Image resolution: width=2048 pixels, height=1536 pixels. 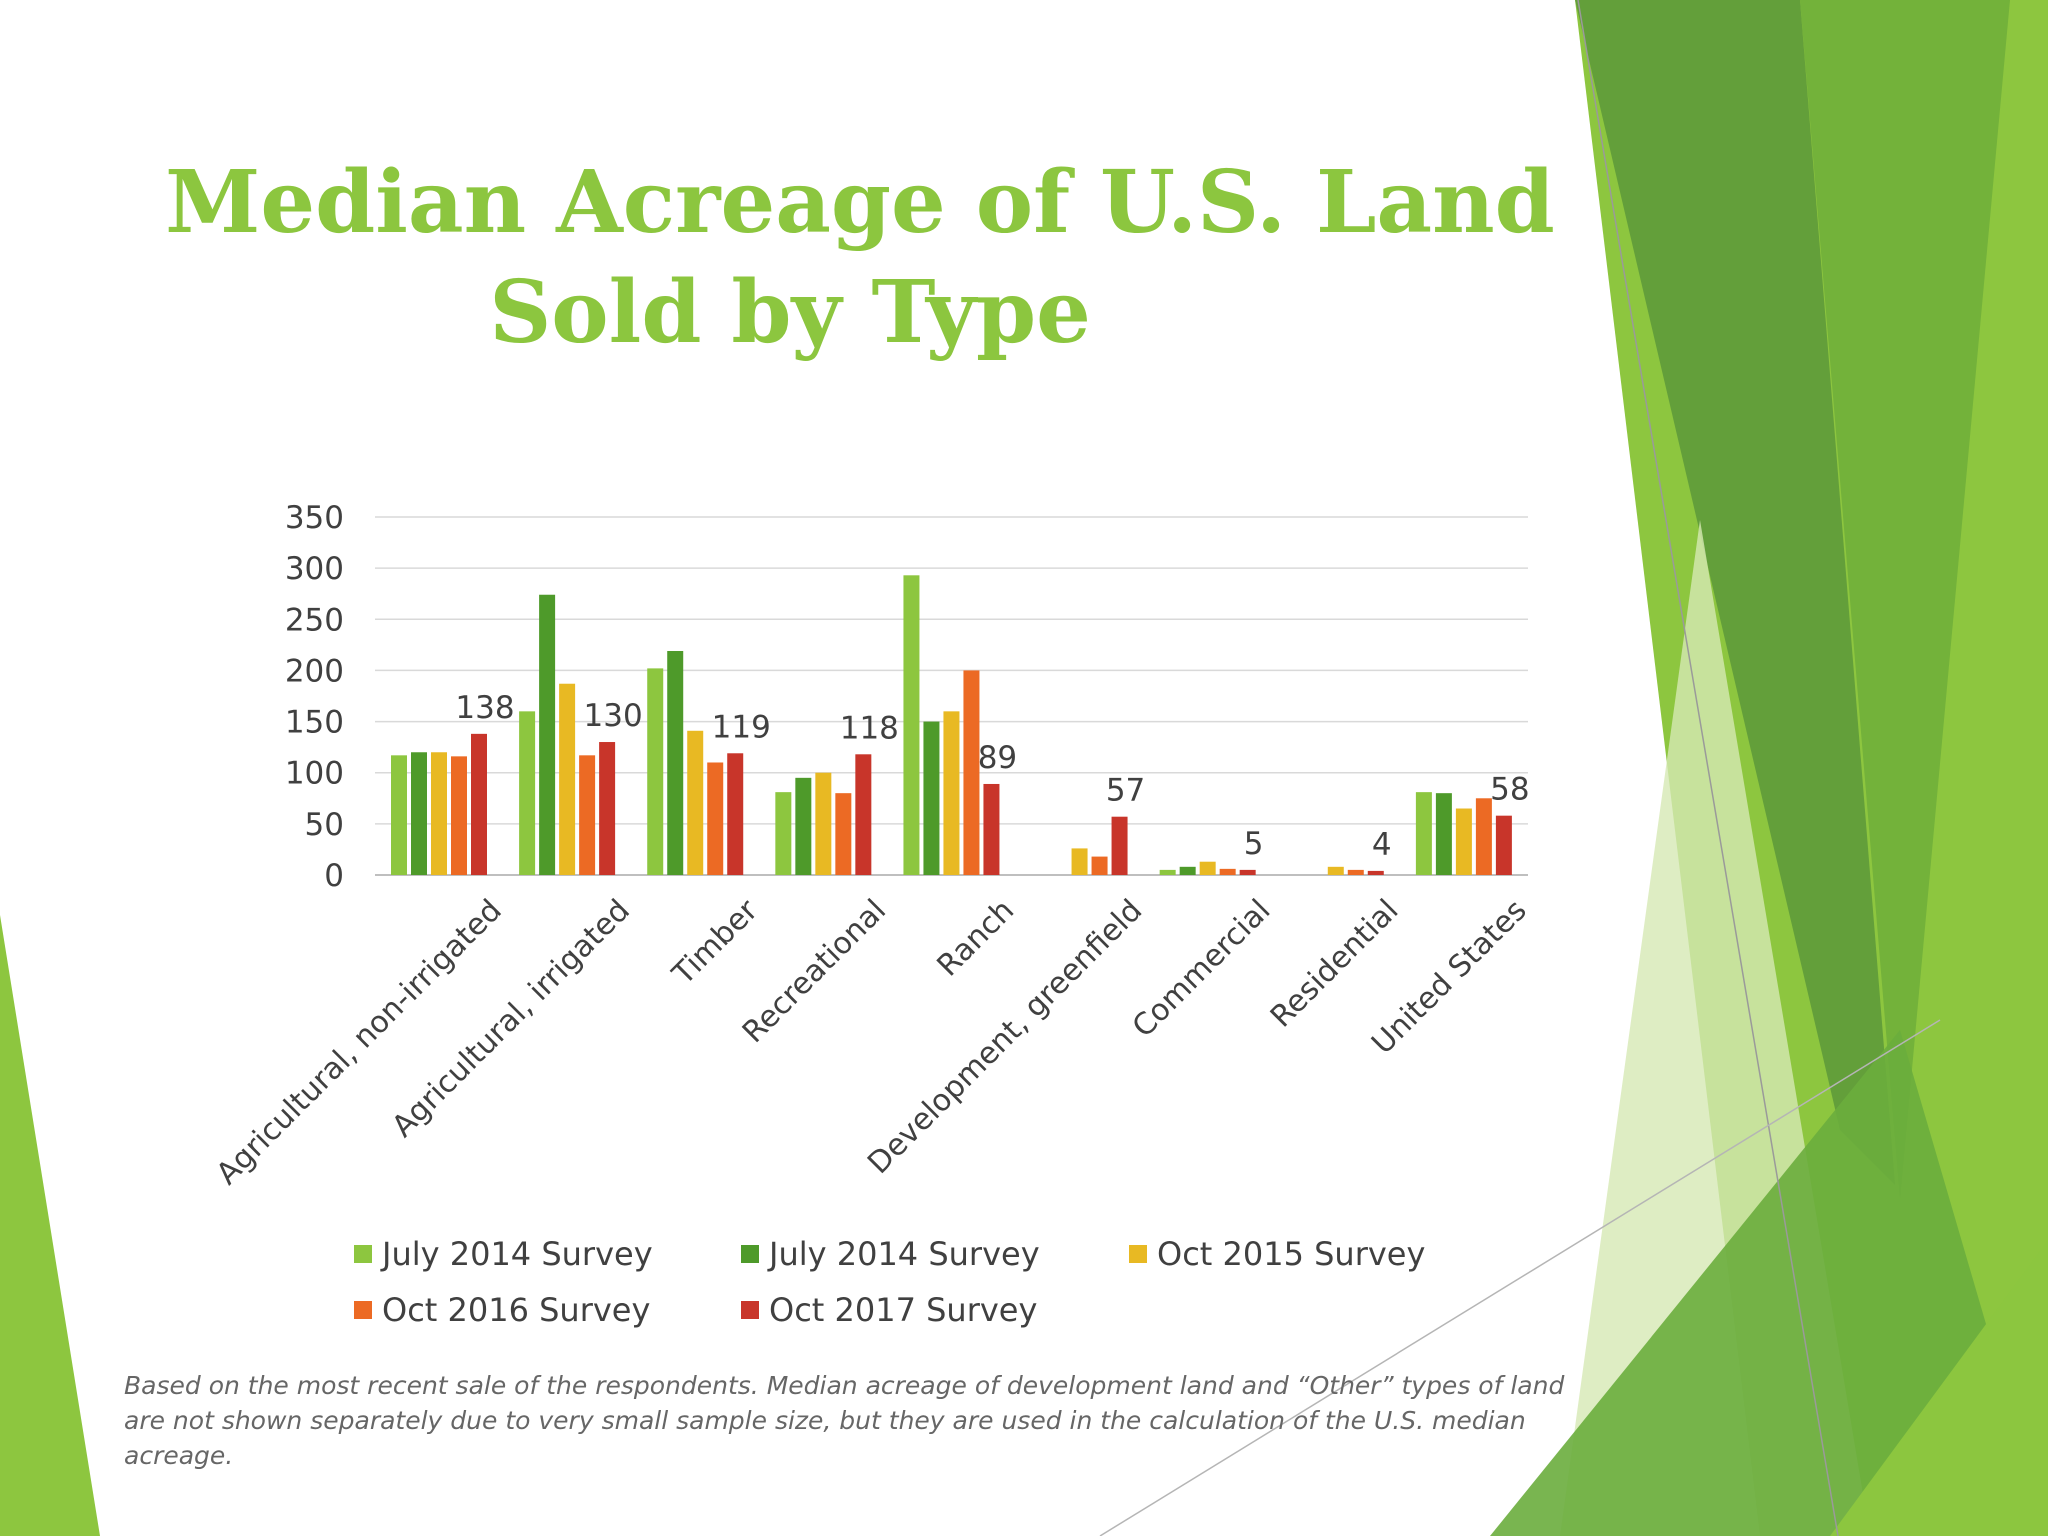 What do you see at coordinates (334, 876) in the screenshot?
I see `y-tick-label: 0` at bounding box center [334, 876].